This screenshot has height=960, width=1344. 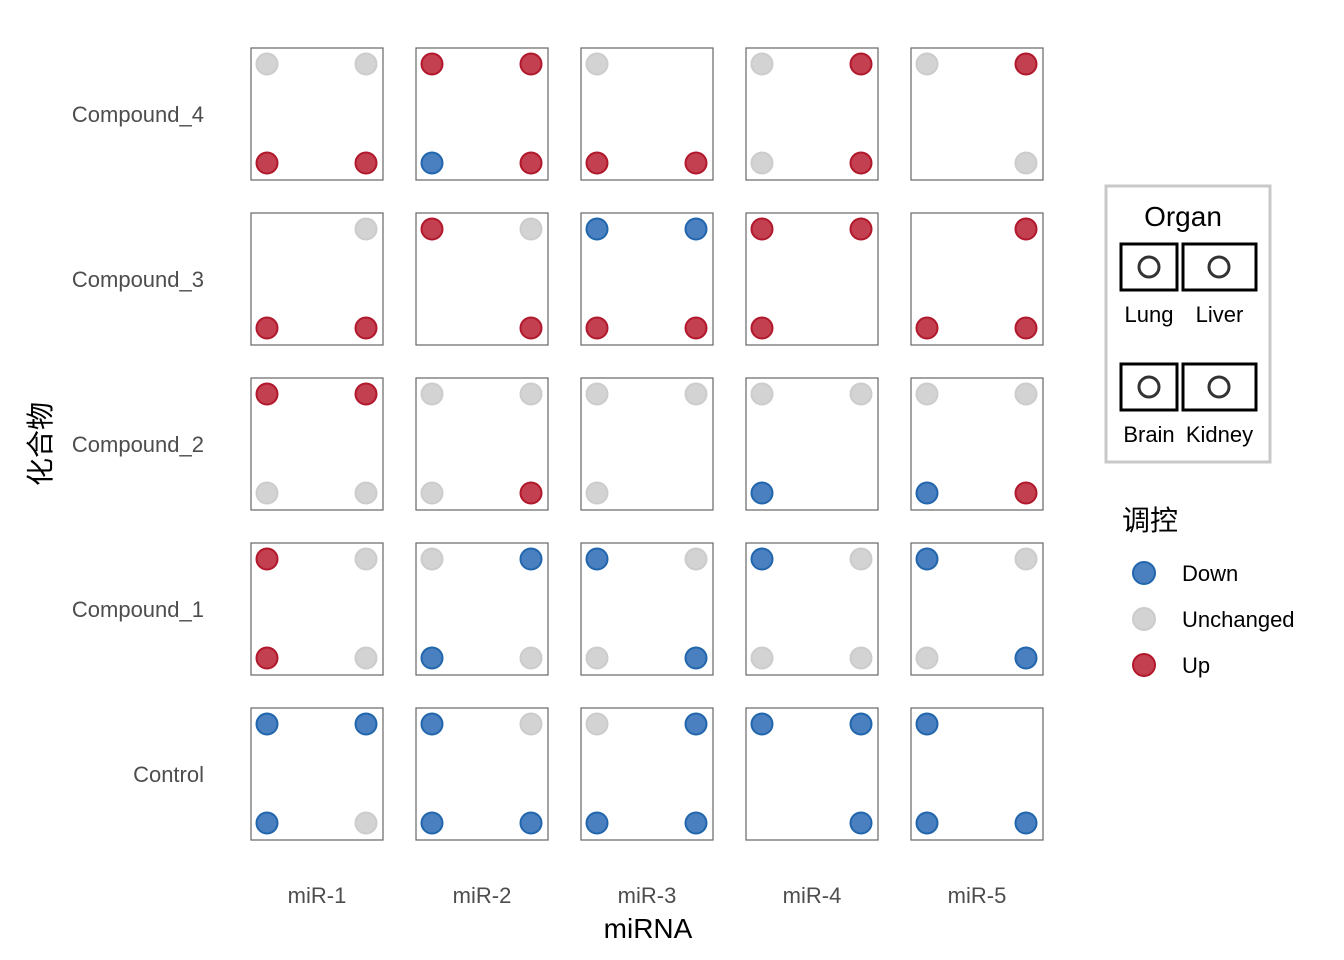 What do you see at coordinates (168, 774) in the screenshot?
I see `y-tick-label: Control` at bounding box center [168, 774].